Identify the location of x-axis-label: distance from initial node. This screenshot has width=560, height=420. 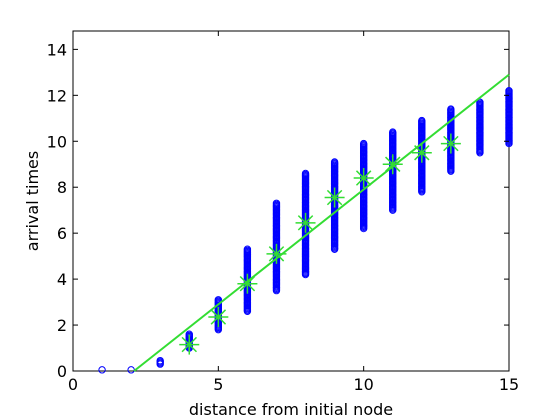
(291, 409).